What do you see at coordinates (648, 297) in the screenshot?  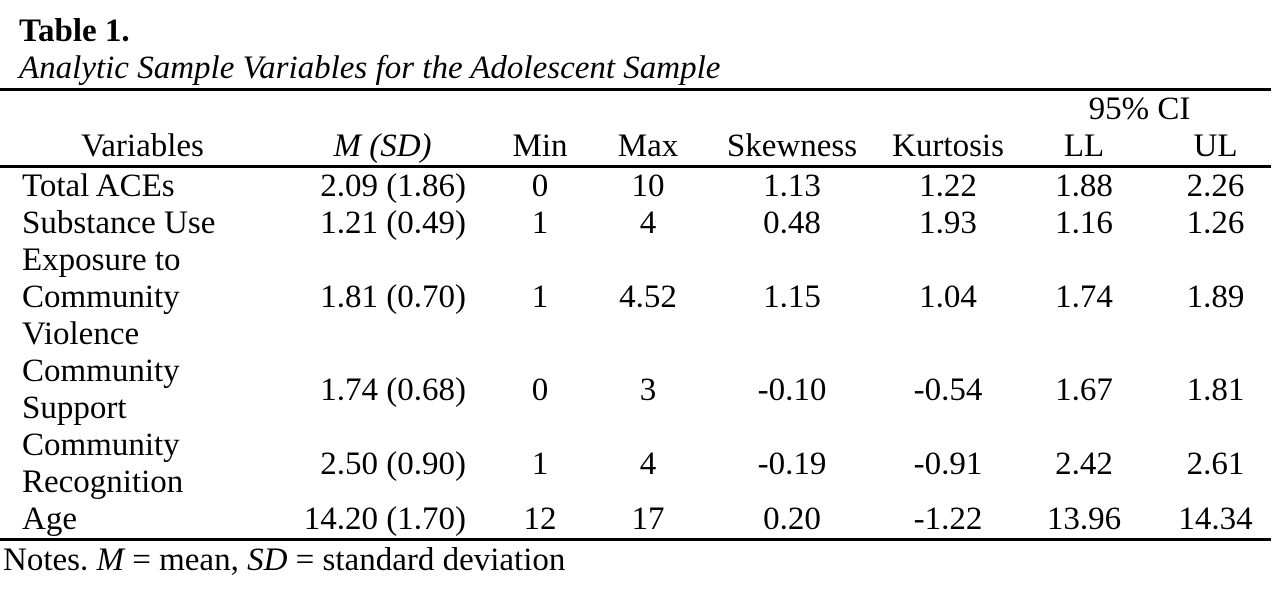 I see `cell-max: 4.52` at bounding box center [648, 297].